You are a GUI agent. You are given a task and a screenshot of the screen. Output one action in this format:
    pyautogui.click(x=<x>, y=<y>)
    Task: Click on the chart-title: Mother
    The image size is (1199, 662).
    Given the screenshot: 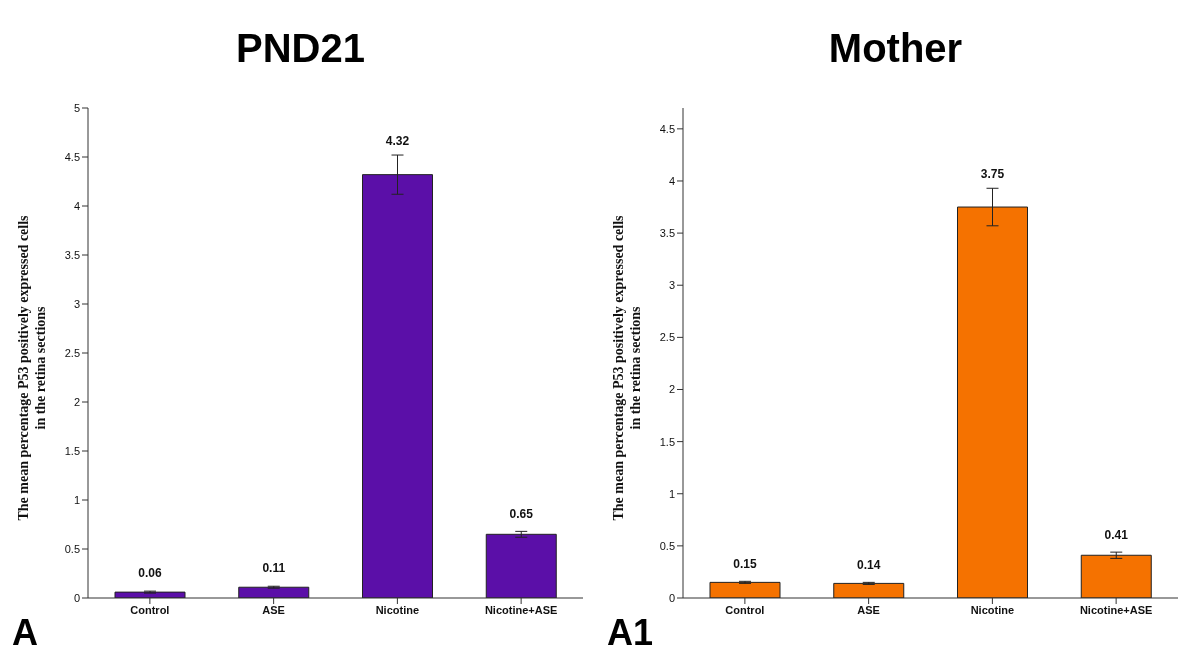 What is the action you would take?
    pyautogui.click(x=895, y=48)
    